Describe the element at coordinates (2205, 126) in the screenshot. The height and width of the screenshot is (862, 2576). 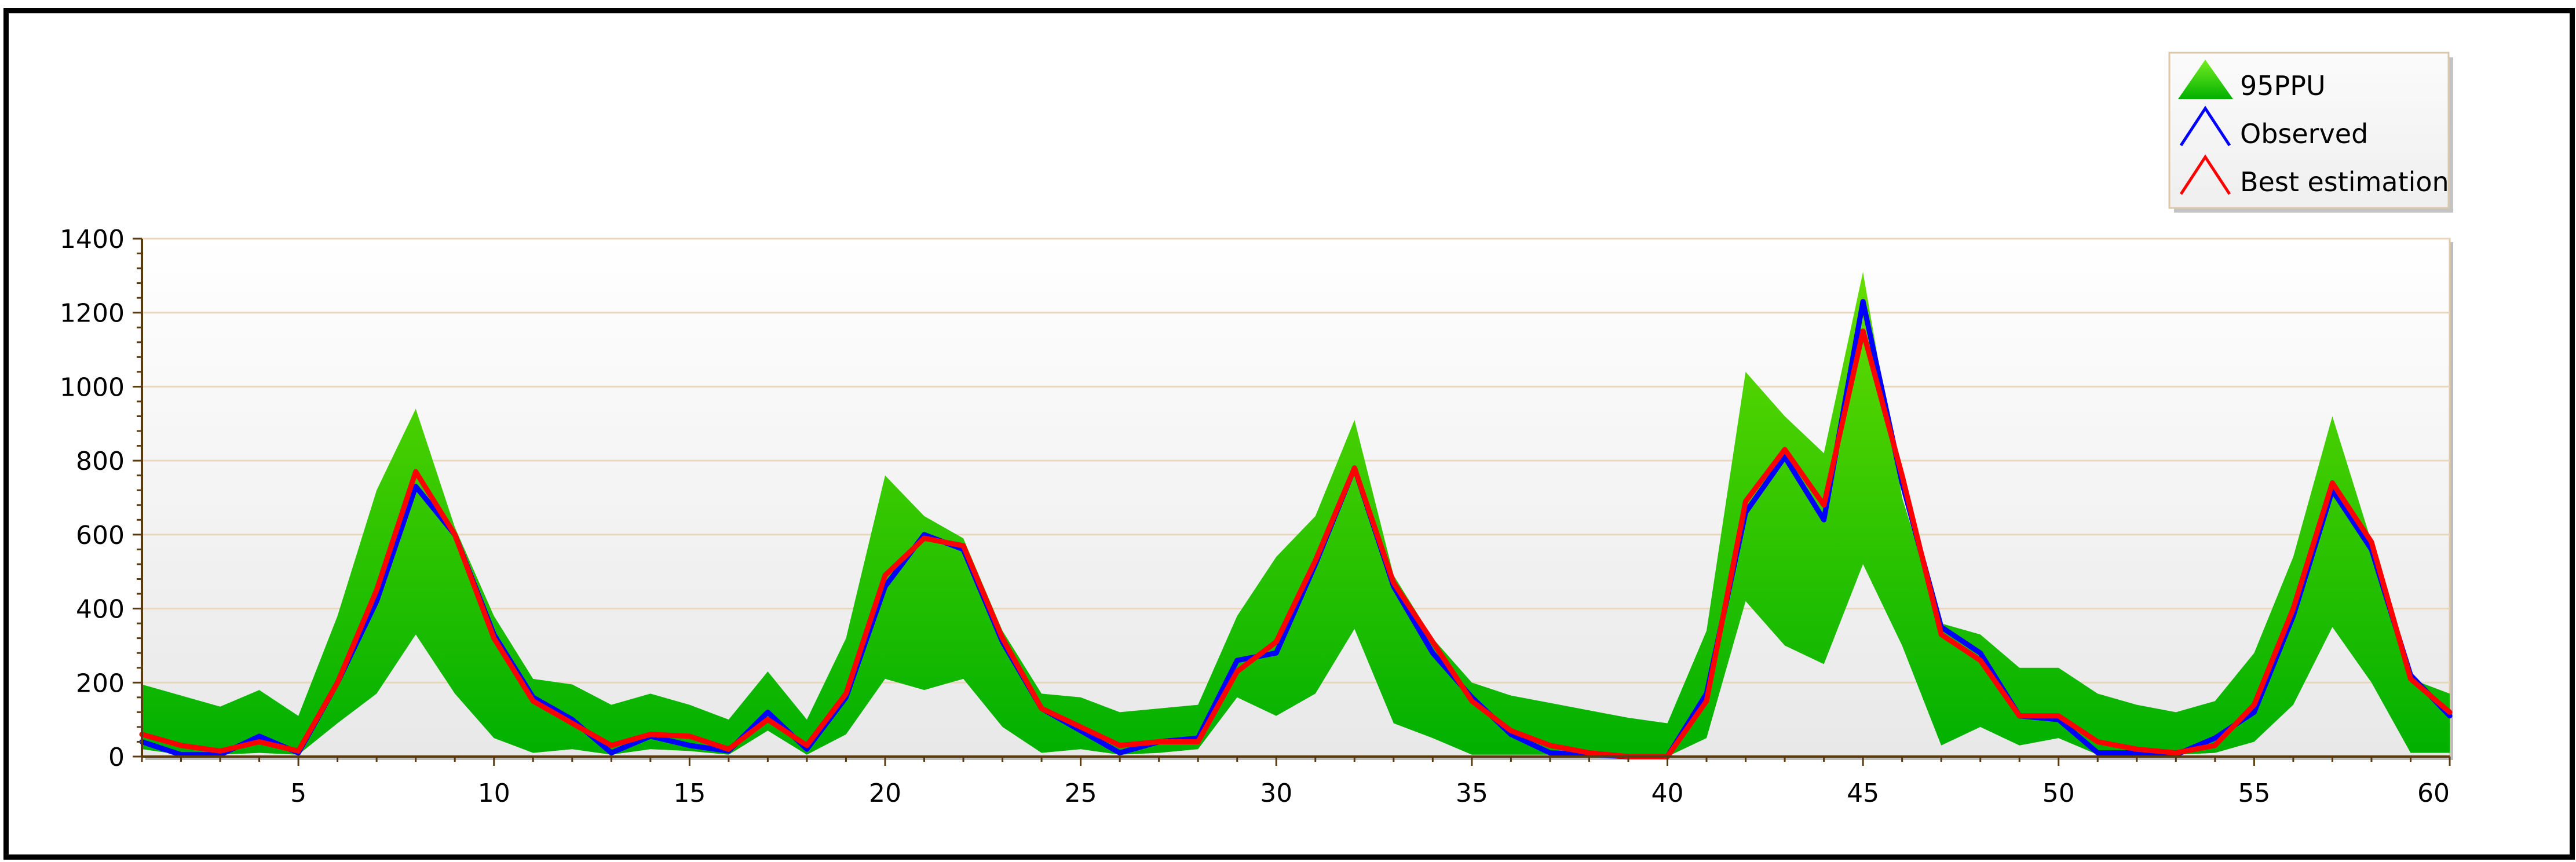
I see `legend-observed-swatch` at that location.